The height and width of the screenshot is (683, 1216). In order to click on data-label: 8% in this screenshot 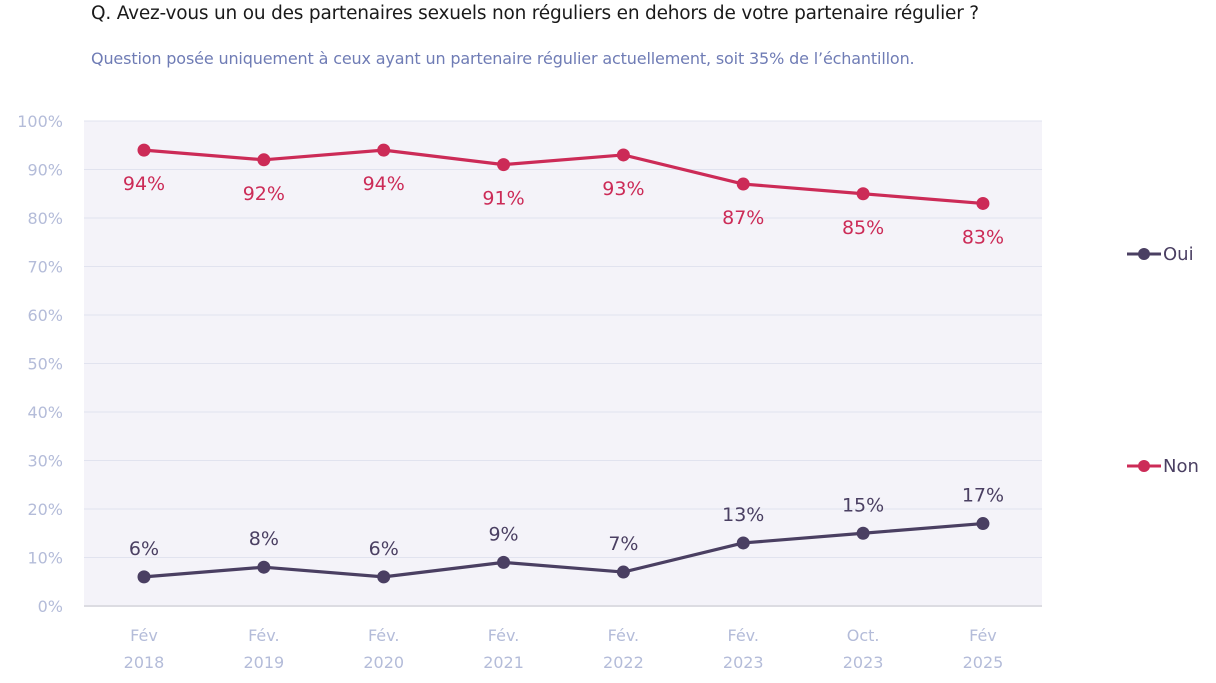, I will do `click(264, 539)`.